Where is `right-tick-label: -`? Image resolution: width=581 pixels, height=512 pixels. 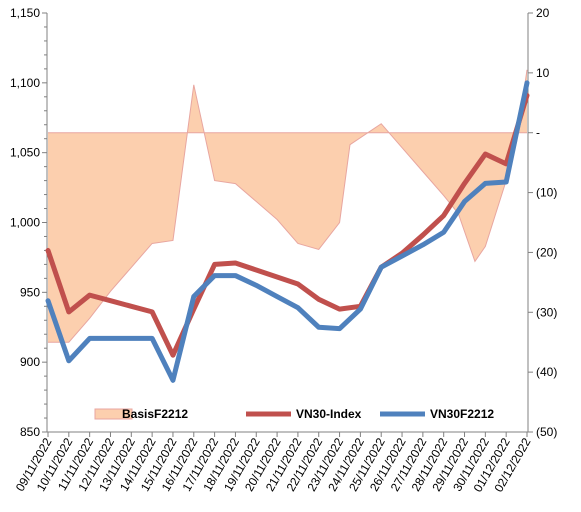
right-tick-label: - is located at coordinates (538, 133).